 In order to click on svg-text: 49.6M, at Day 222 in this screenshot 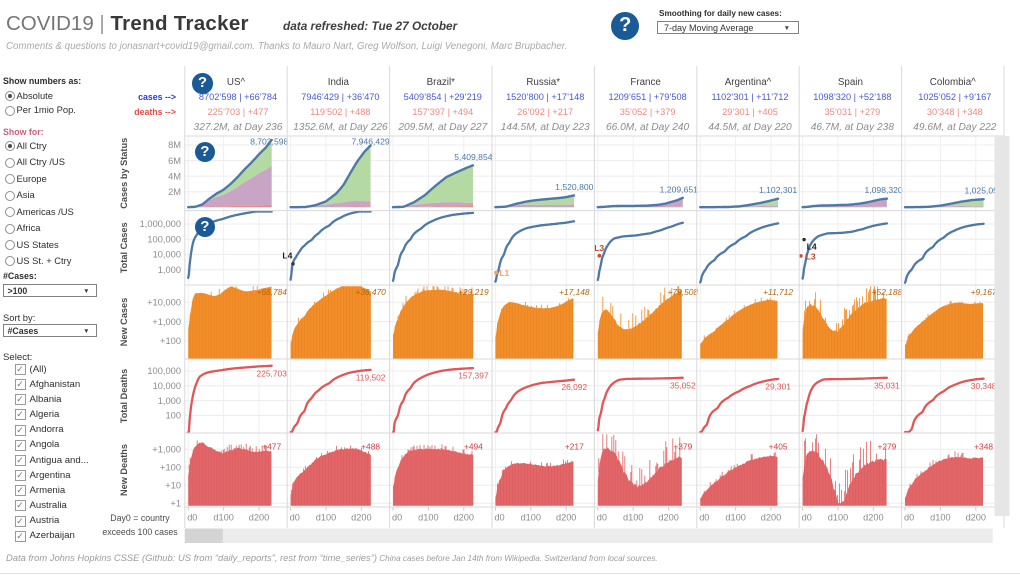, I will do `click(955, 127)`.